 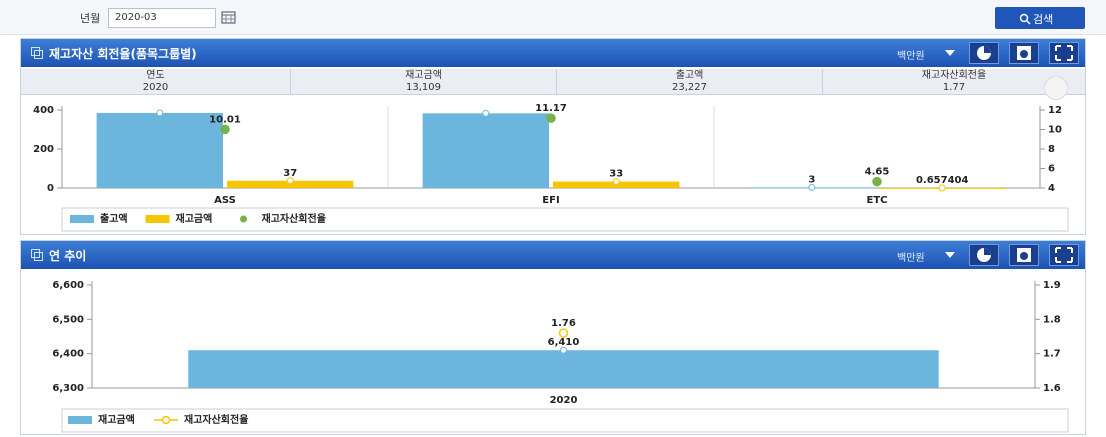 I want to click on summary-label: 연도, so click(x=155, y=75).